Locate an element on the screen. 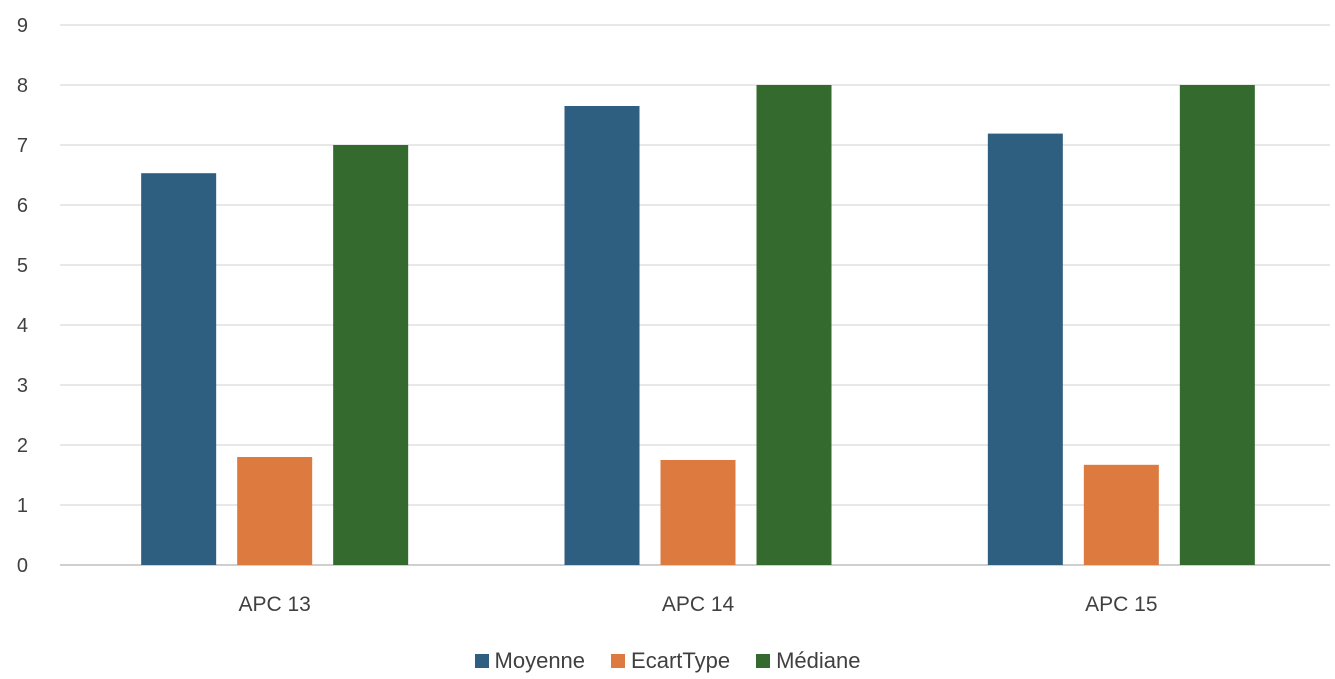  legend-item: Médiane is located at coordinates (808, 661).